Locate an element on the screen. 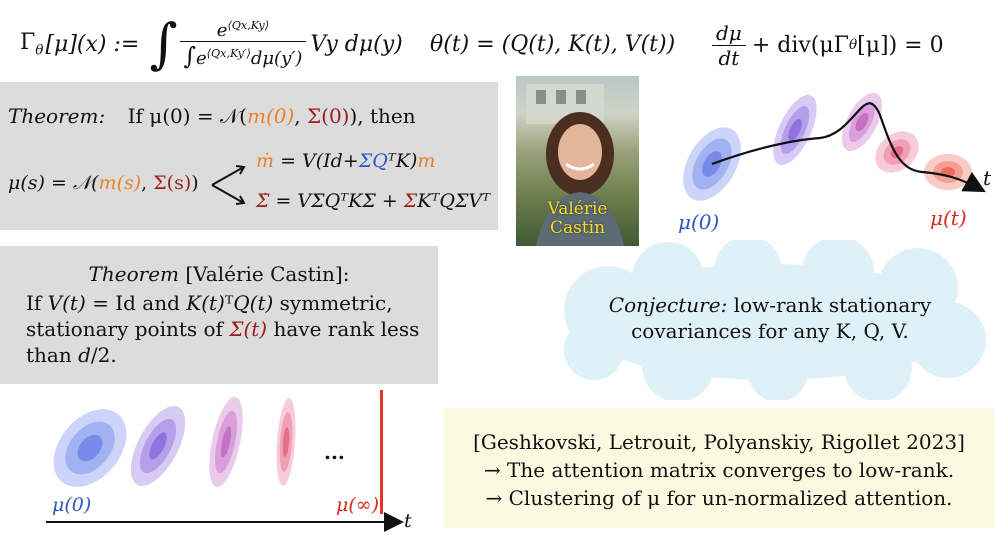  covariance-collapse-diagram is located at coordinates (225, 461).